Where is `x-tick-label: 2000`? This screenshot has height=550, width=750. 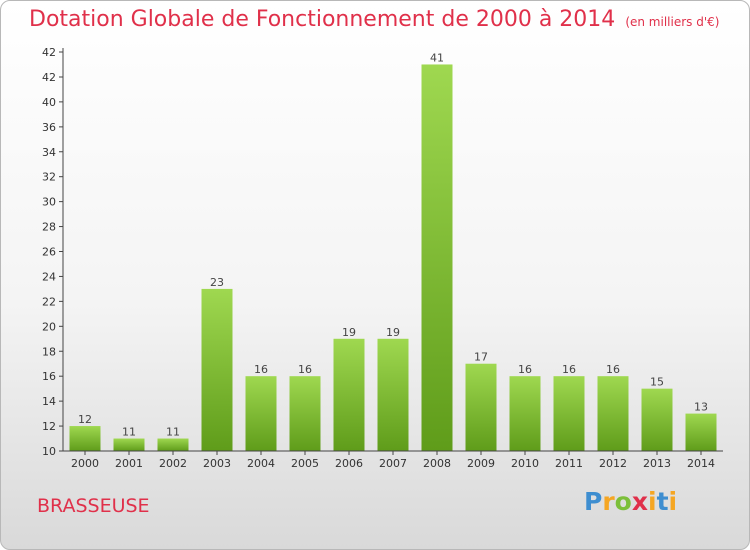
x-tick-label: 2000 is located at coordinates (85, 463).